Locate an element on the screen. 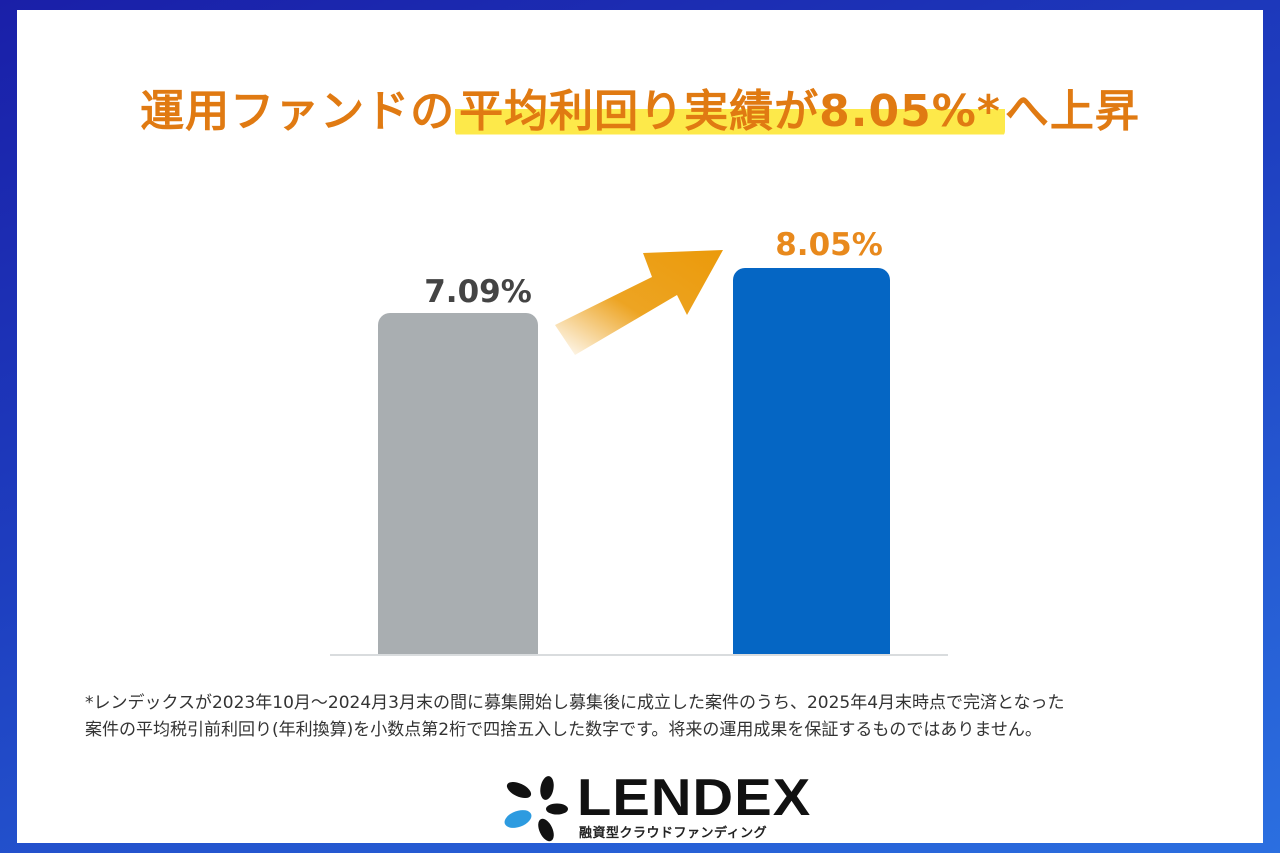 This screenshot has width=1280, height=853. title-prefix: 運用ファンドの is located at coordinates (298, 111).